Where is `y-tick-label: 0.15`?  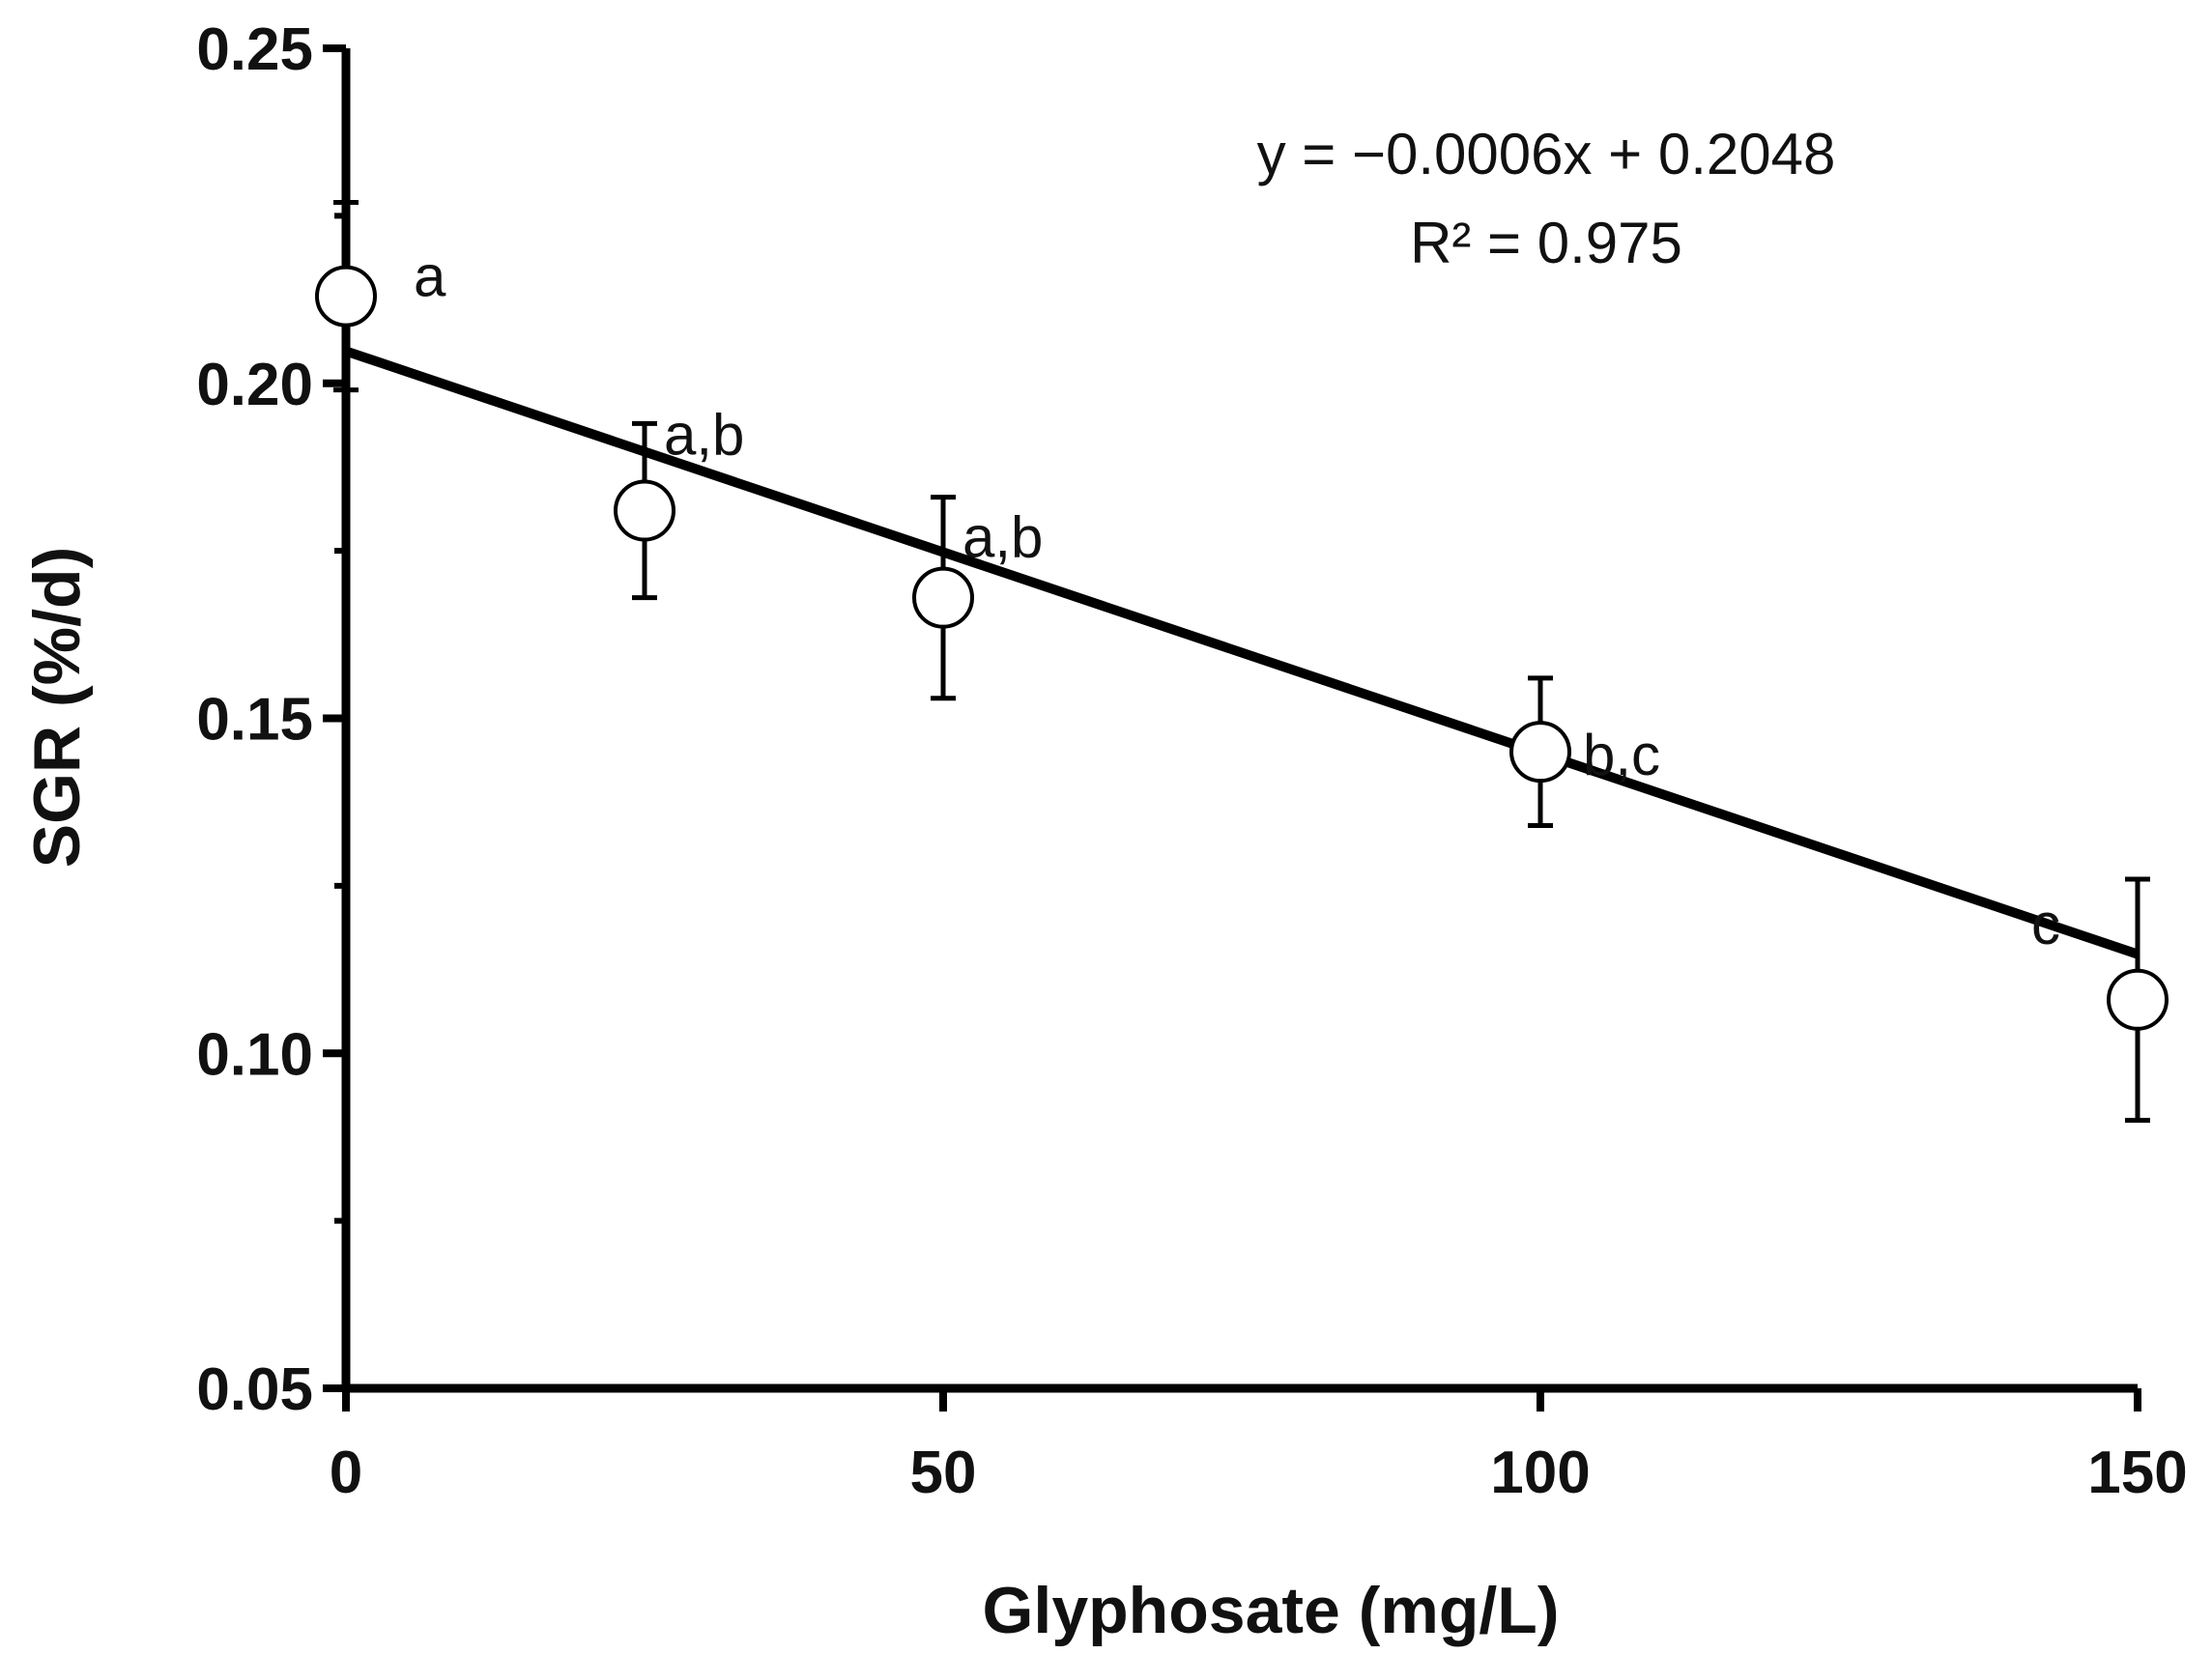 y-tick-label: 0.15 is located at coordinates (254, 720).